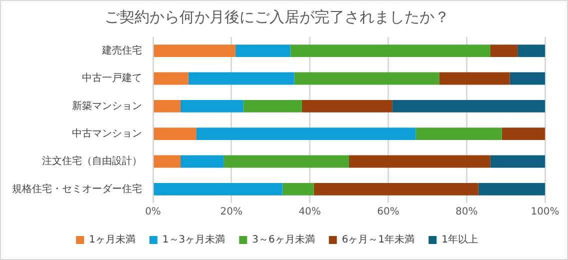 This screenshot has height=260, width=568. Describe the element at coordinates (545, 212) in the screenshot. I see `x-tick-label: 100%` at that location.